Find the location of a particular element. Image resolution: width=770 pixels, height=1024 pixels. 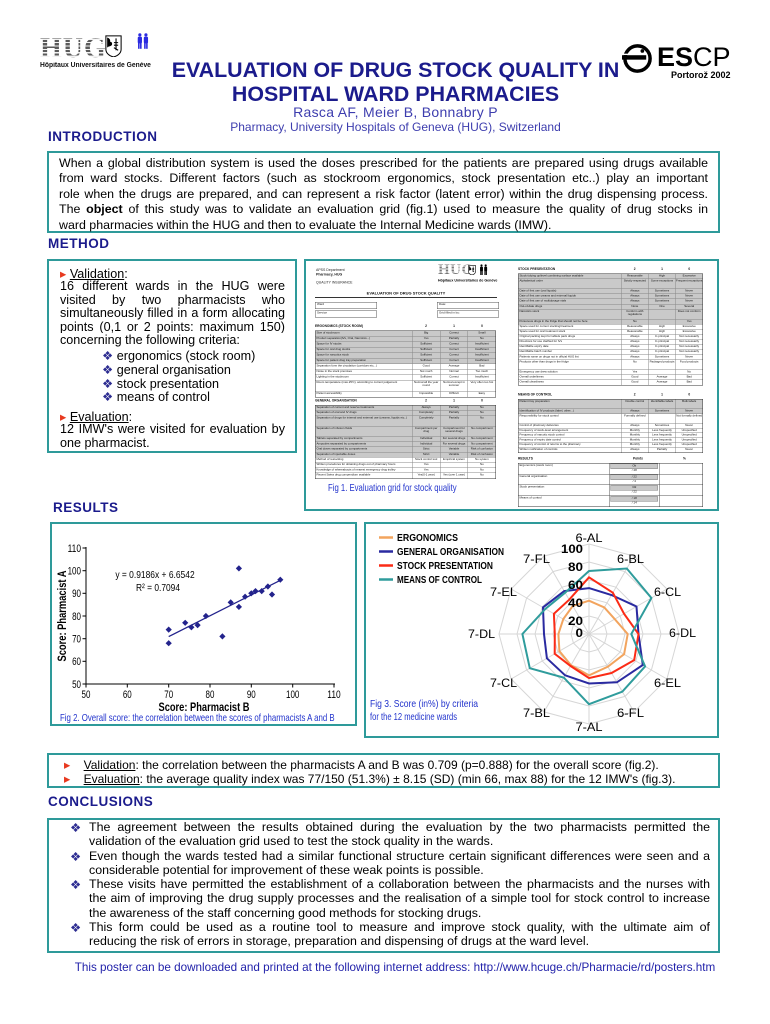

svg-text: STOCK PRESENTATION is located at coordinates (445, 566).